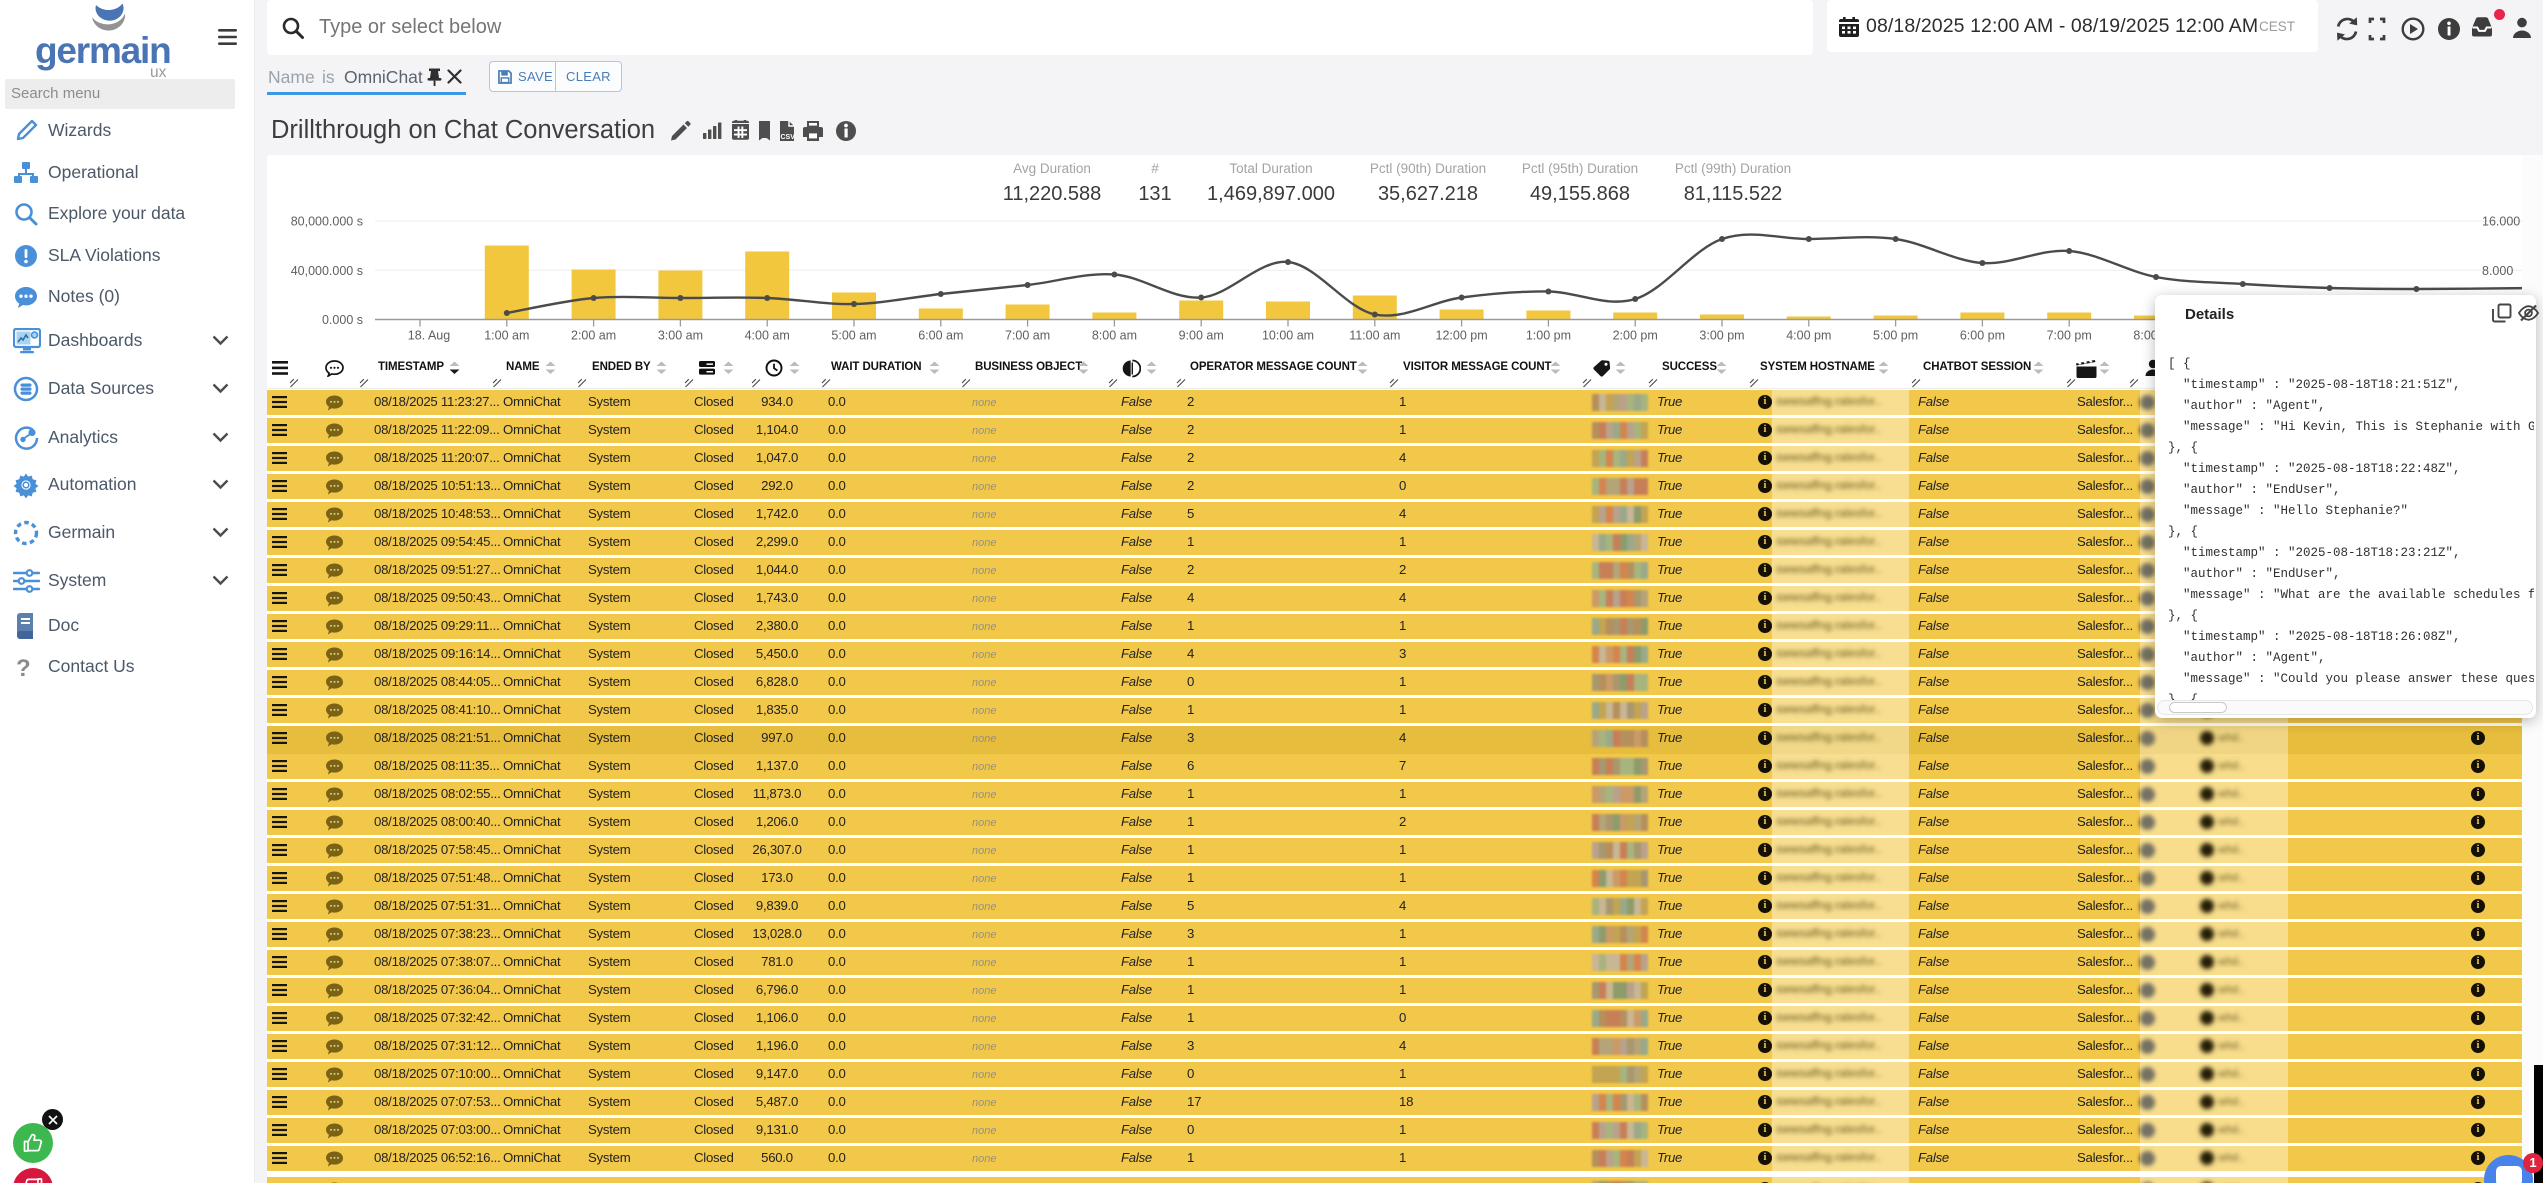  What do you see at coordinates (1982, 336) in the screenshot?
I see `svg-text: 6:00 pm` at bounding box center [1982, 336].